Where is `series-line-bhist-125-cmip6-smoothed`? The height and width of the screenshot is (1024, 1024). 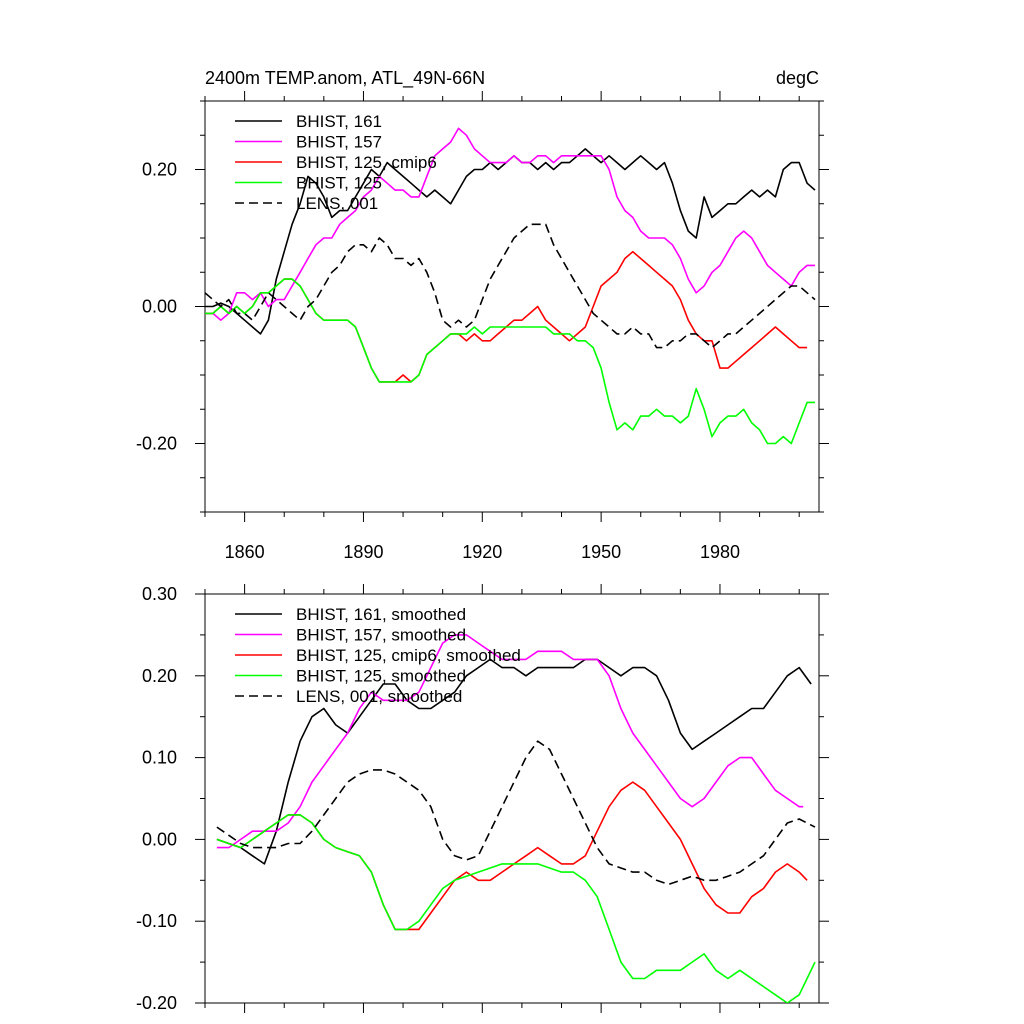 series-line-bhist-125-cmip6-smoothed is located at coordinates (512, 856).